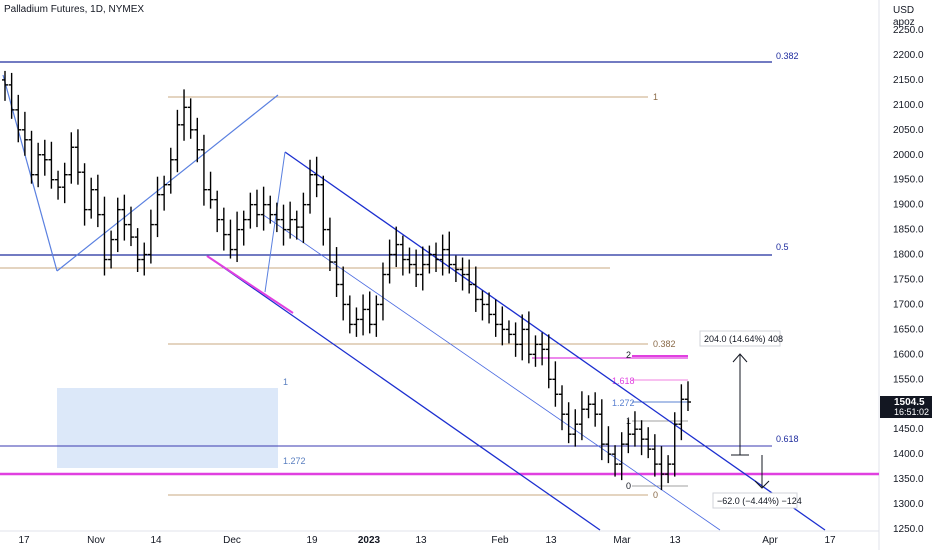 The height and width of the screenshot is (550, 932). I want to click on price-tick-label: 1400.0, so click(908, 454).